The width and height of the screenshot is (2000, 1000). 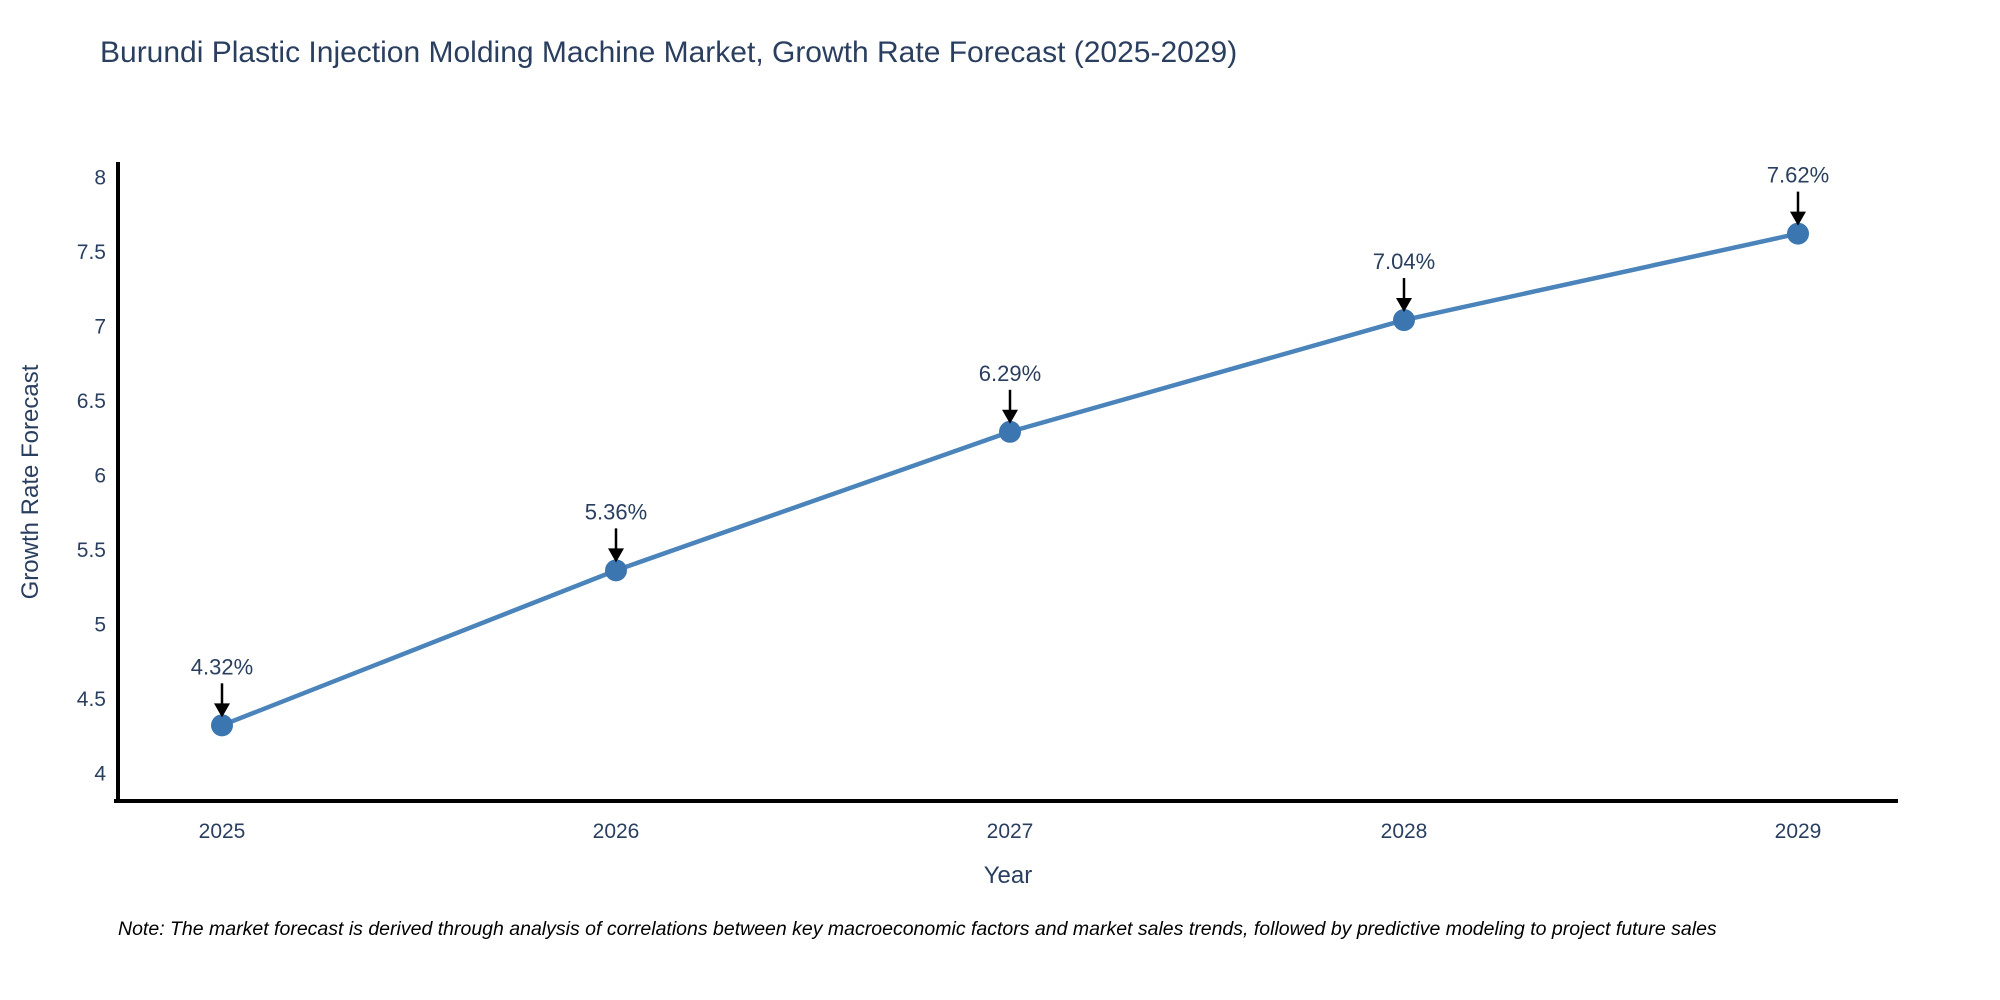 What do you see at coordinates (100, 774) in the screenshot?
I see `y-tick-label: 4` at bounding box center [100, 774].